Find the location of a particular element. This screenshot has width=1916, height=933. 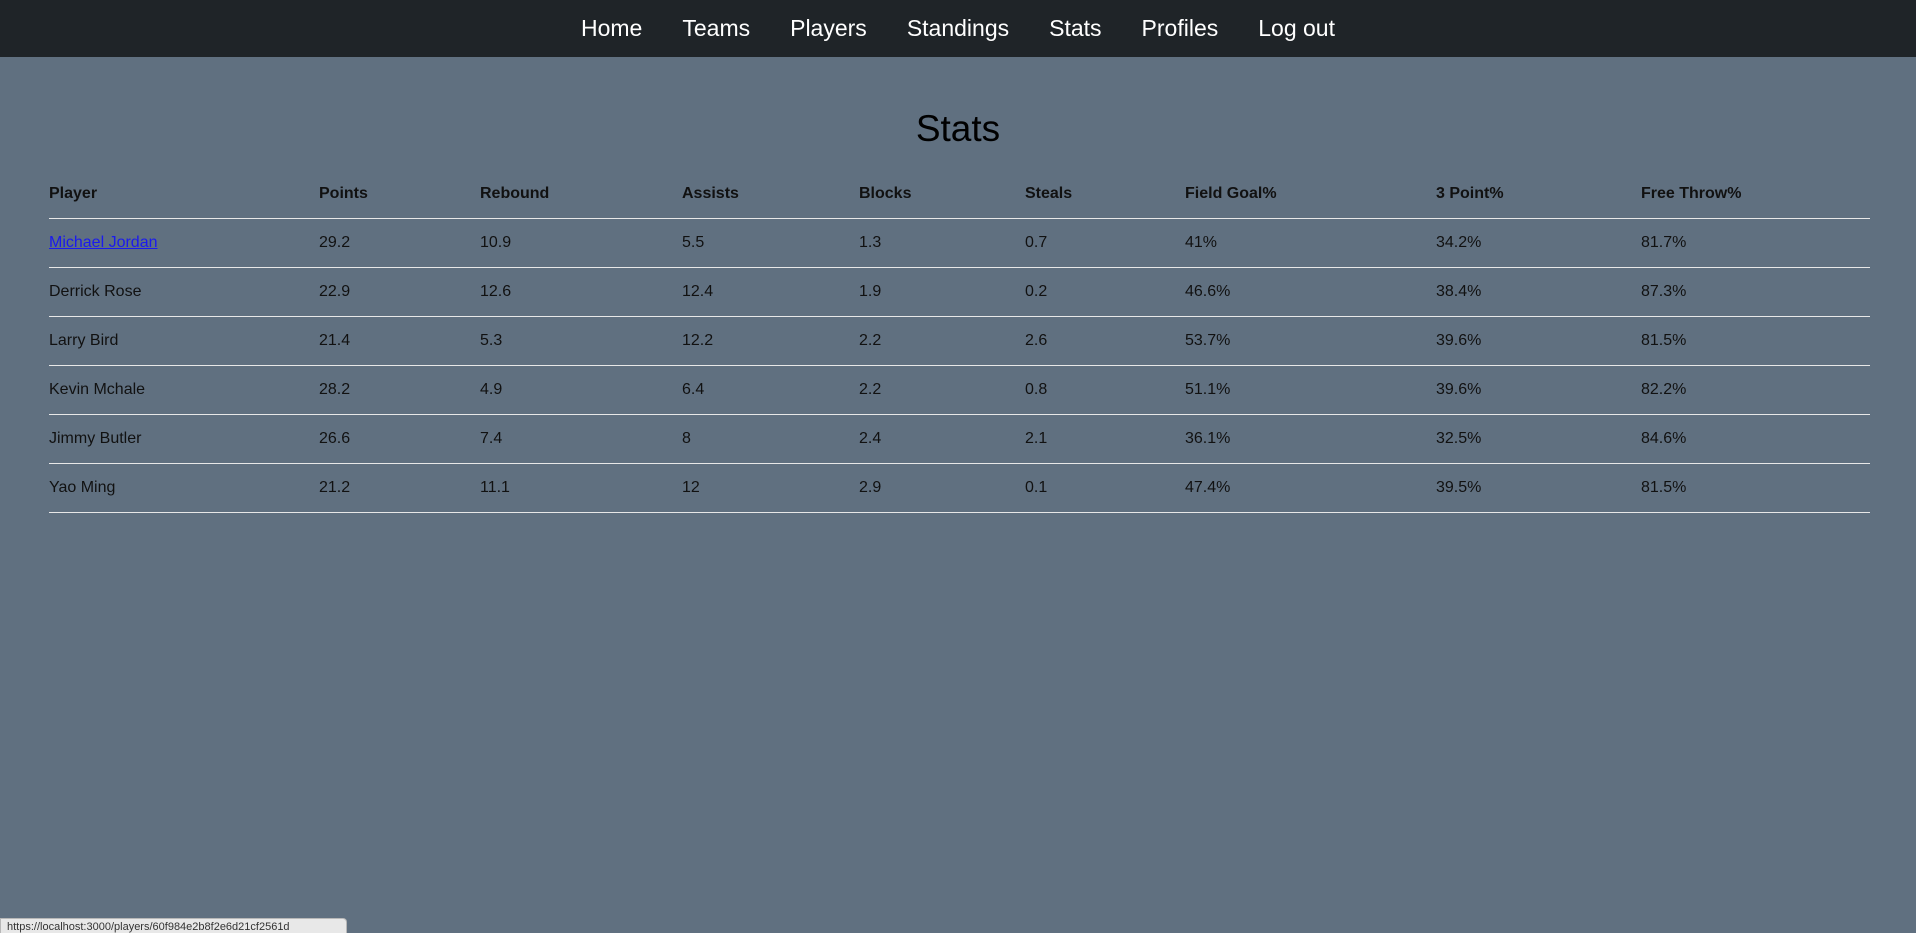

cell-player: Larry Bird is located at coordinates (184, 341).